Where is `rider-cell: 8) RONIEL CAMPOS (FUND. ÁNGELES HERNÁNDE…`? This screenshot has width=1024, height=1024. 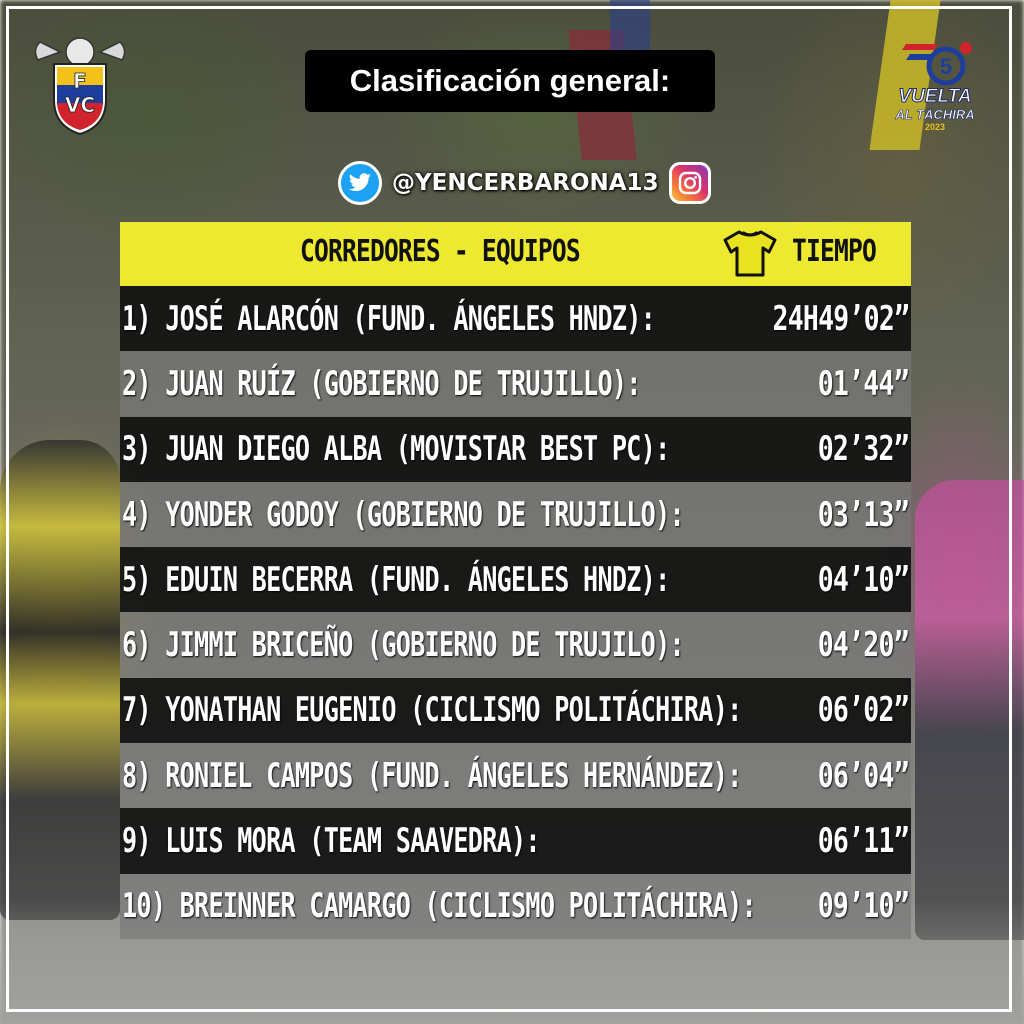 rider-cell: 8) RONIEL CAMPOS (FUND. ÁNGELES HERNÁNDE… is located at coordinates (432, 775).